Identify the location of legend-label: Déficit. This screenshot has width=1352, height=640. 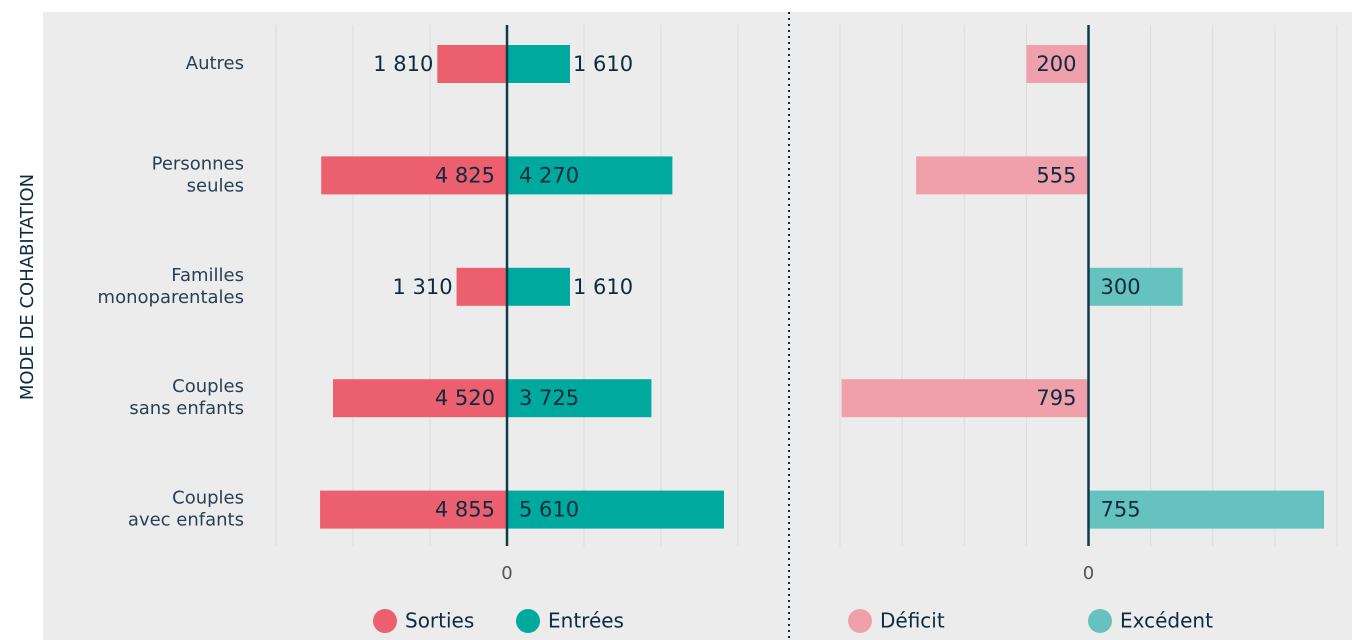
(912, 621).